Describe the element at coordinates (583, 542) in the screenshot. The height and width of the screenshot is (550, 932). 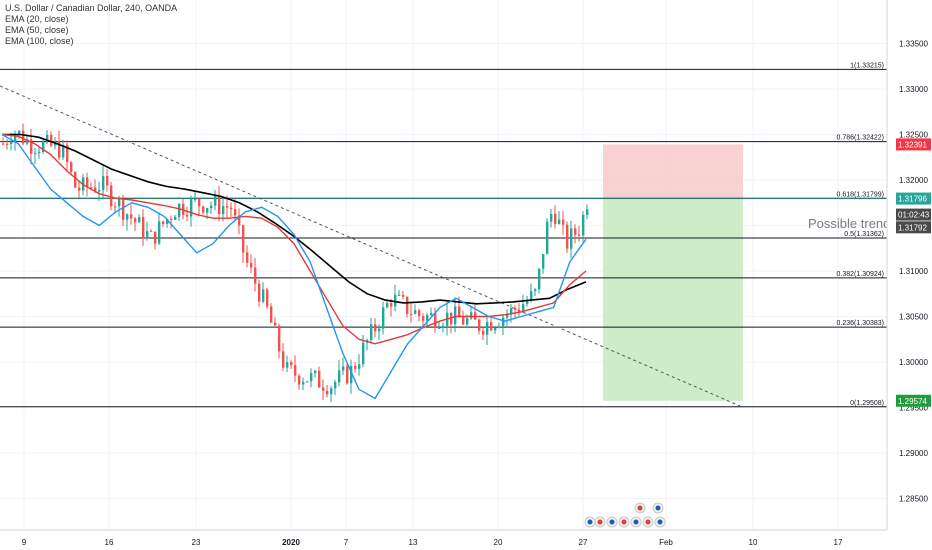
I see `time-tick-7: 27` at that location.